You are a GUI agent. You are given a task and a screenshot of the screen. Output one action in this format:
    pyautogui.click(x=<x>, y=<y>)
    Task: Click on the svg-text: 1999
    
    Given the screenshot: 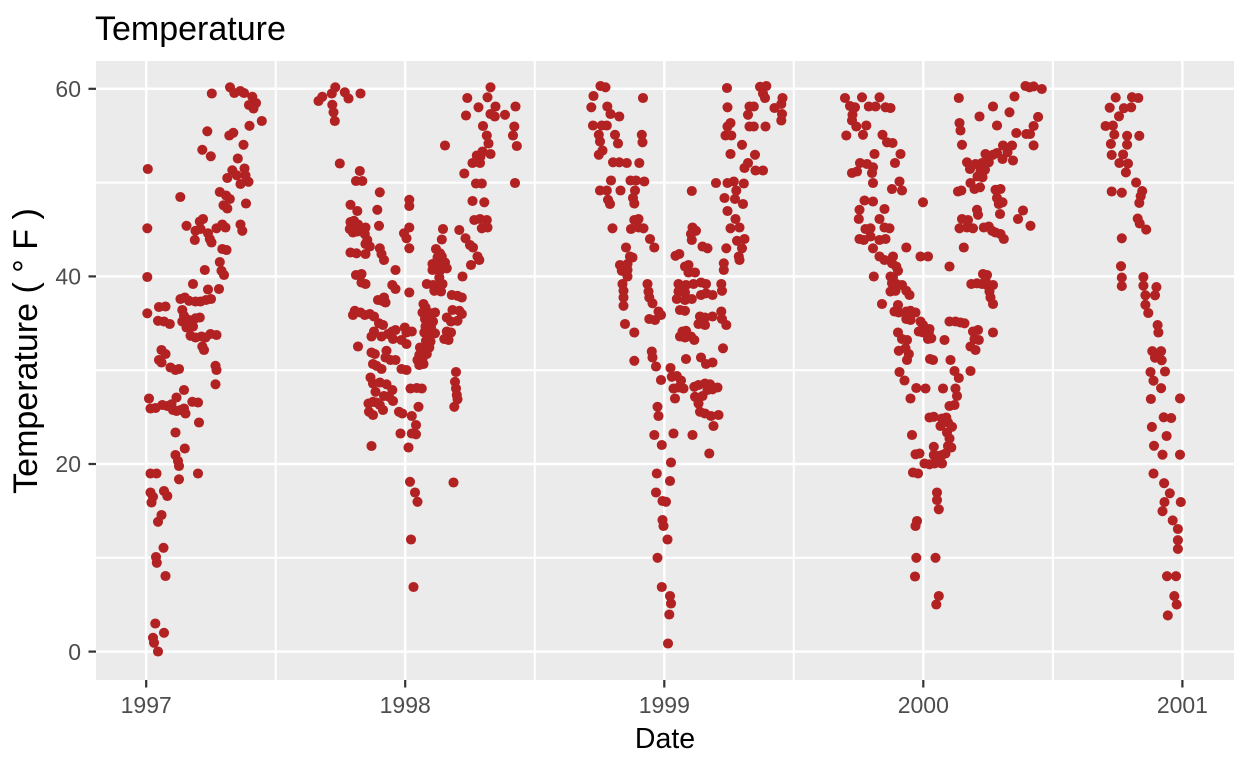 What is the action you would take?
    pyautogui.click(x=664, y=705)
    